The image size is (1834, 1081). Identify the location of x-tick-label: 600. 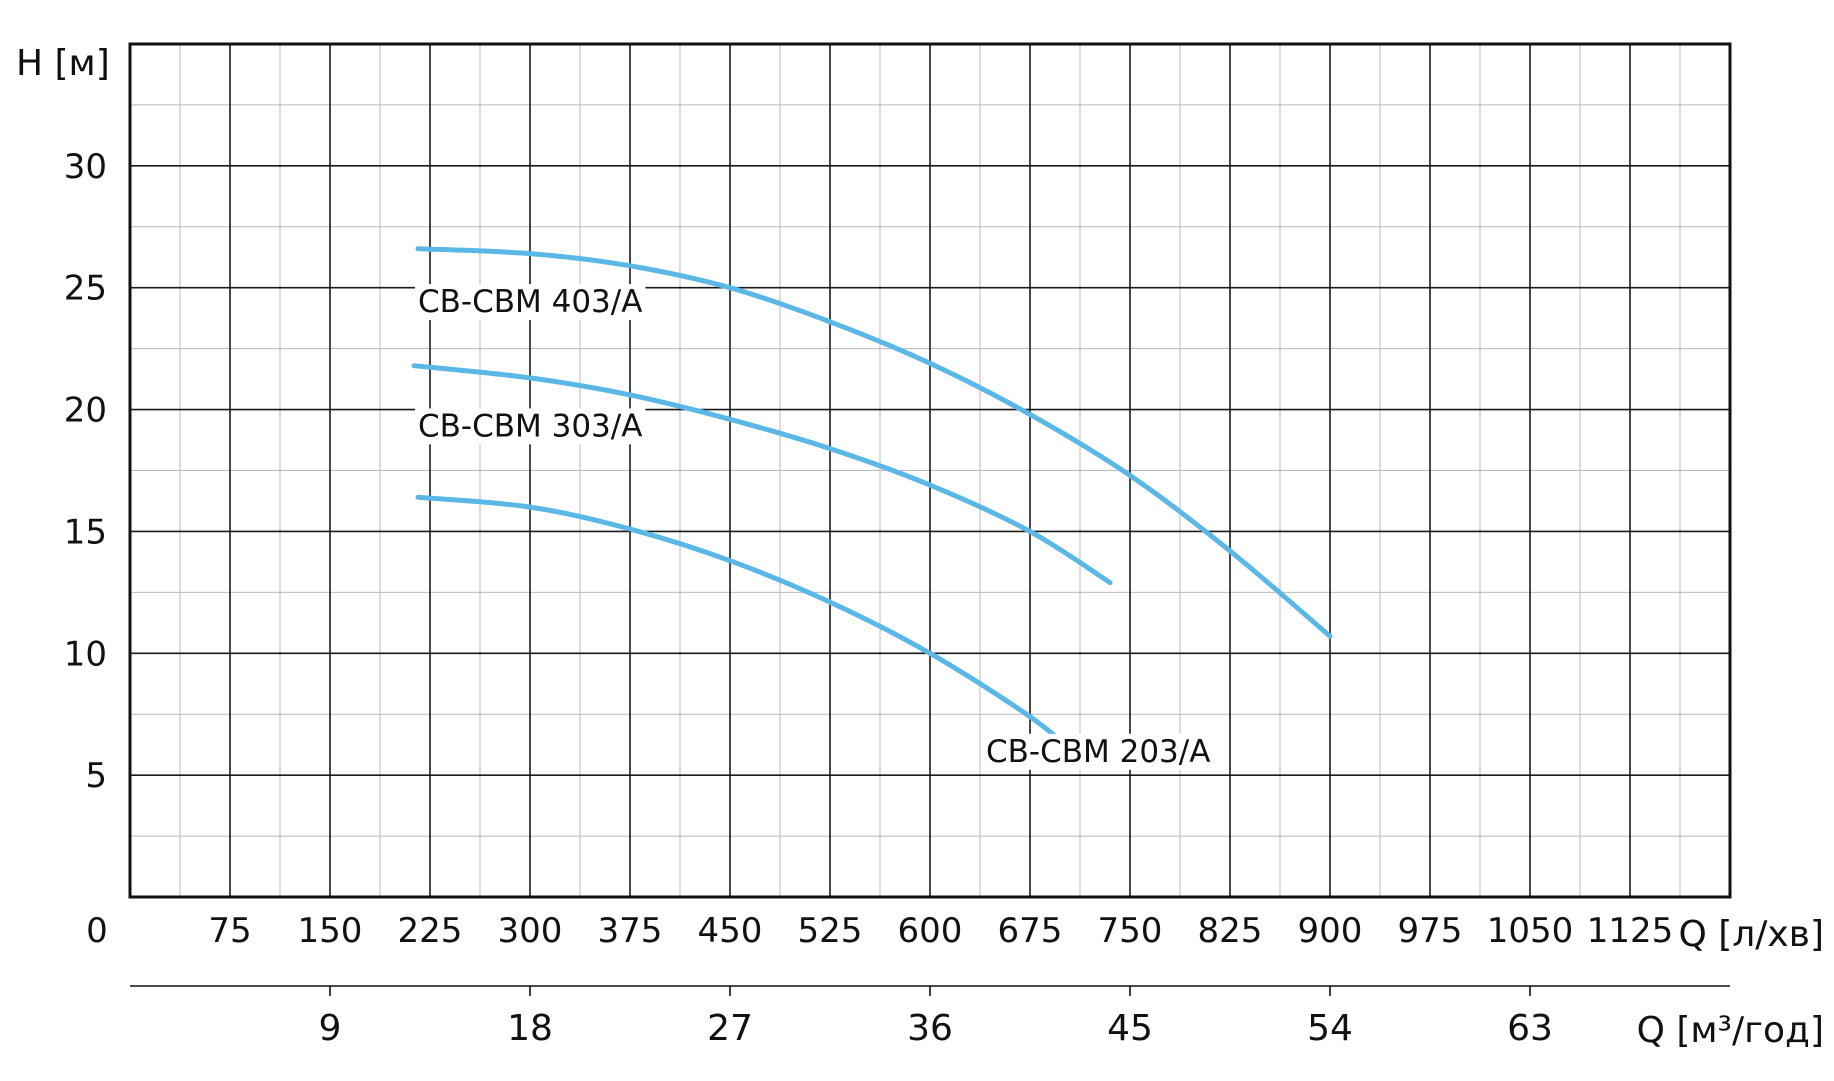
(930, 931).